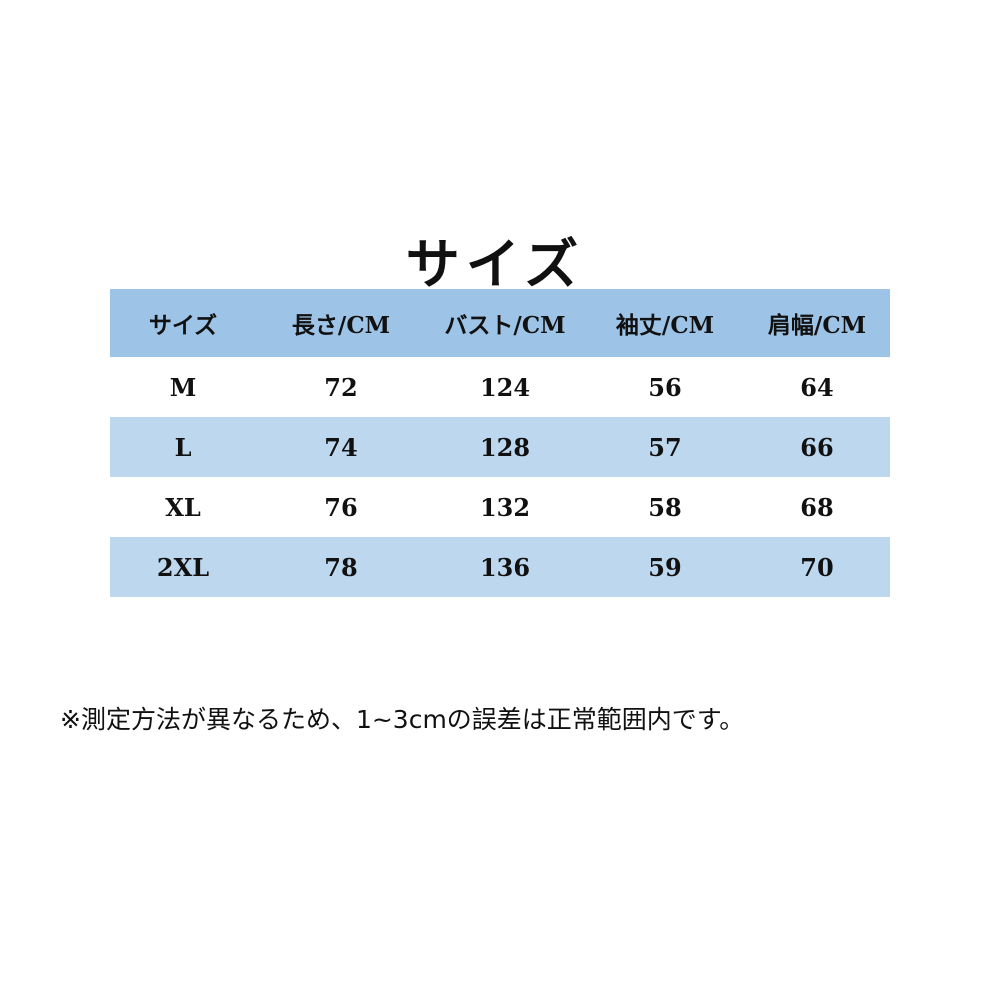 Image resolution: width=1001 pixels, height=1001 pixels. What do you see at coordinates (341, 507) in the screenshot?
I see `table-cell: 76` at bounding box center [341, 507].